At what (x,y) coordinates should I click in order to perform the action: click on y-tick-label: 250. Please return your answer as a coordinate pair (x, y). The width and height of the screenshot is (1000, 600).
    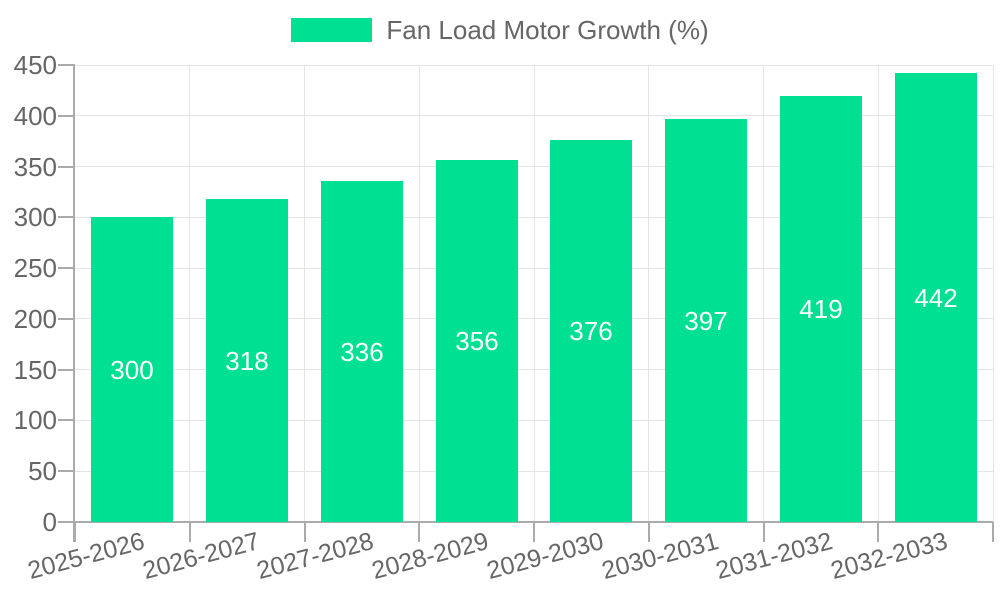
    Looking at the image, I should click on (35, 268).